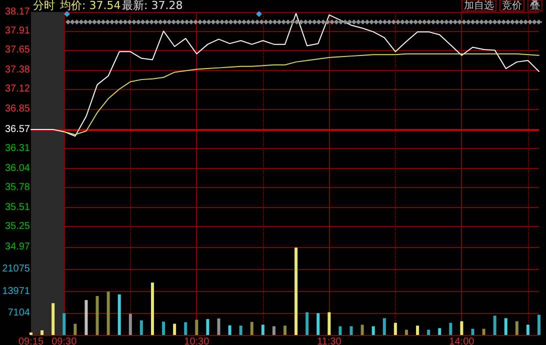  Describe the element at coordinates (65, 340) in the screenshot. I see `x-tick-label: 09:30` at that location.